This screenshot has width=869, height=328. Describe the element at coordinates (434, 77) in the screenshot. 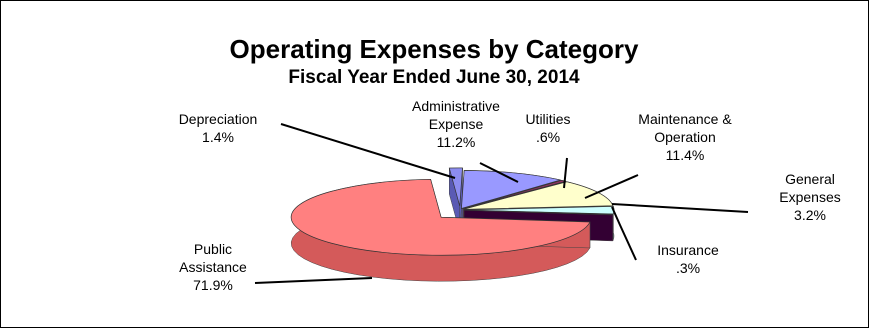

I see `chart-subtitle: Fiscal Year Ended June 30, 2014` at that location.